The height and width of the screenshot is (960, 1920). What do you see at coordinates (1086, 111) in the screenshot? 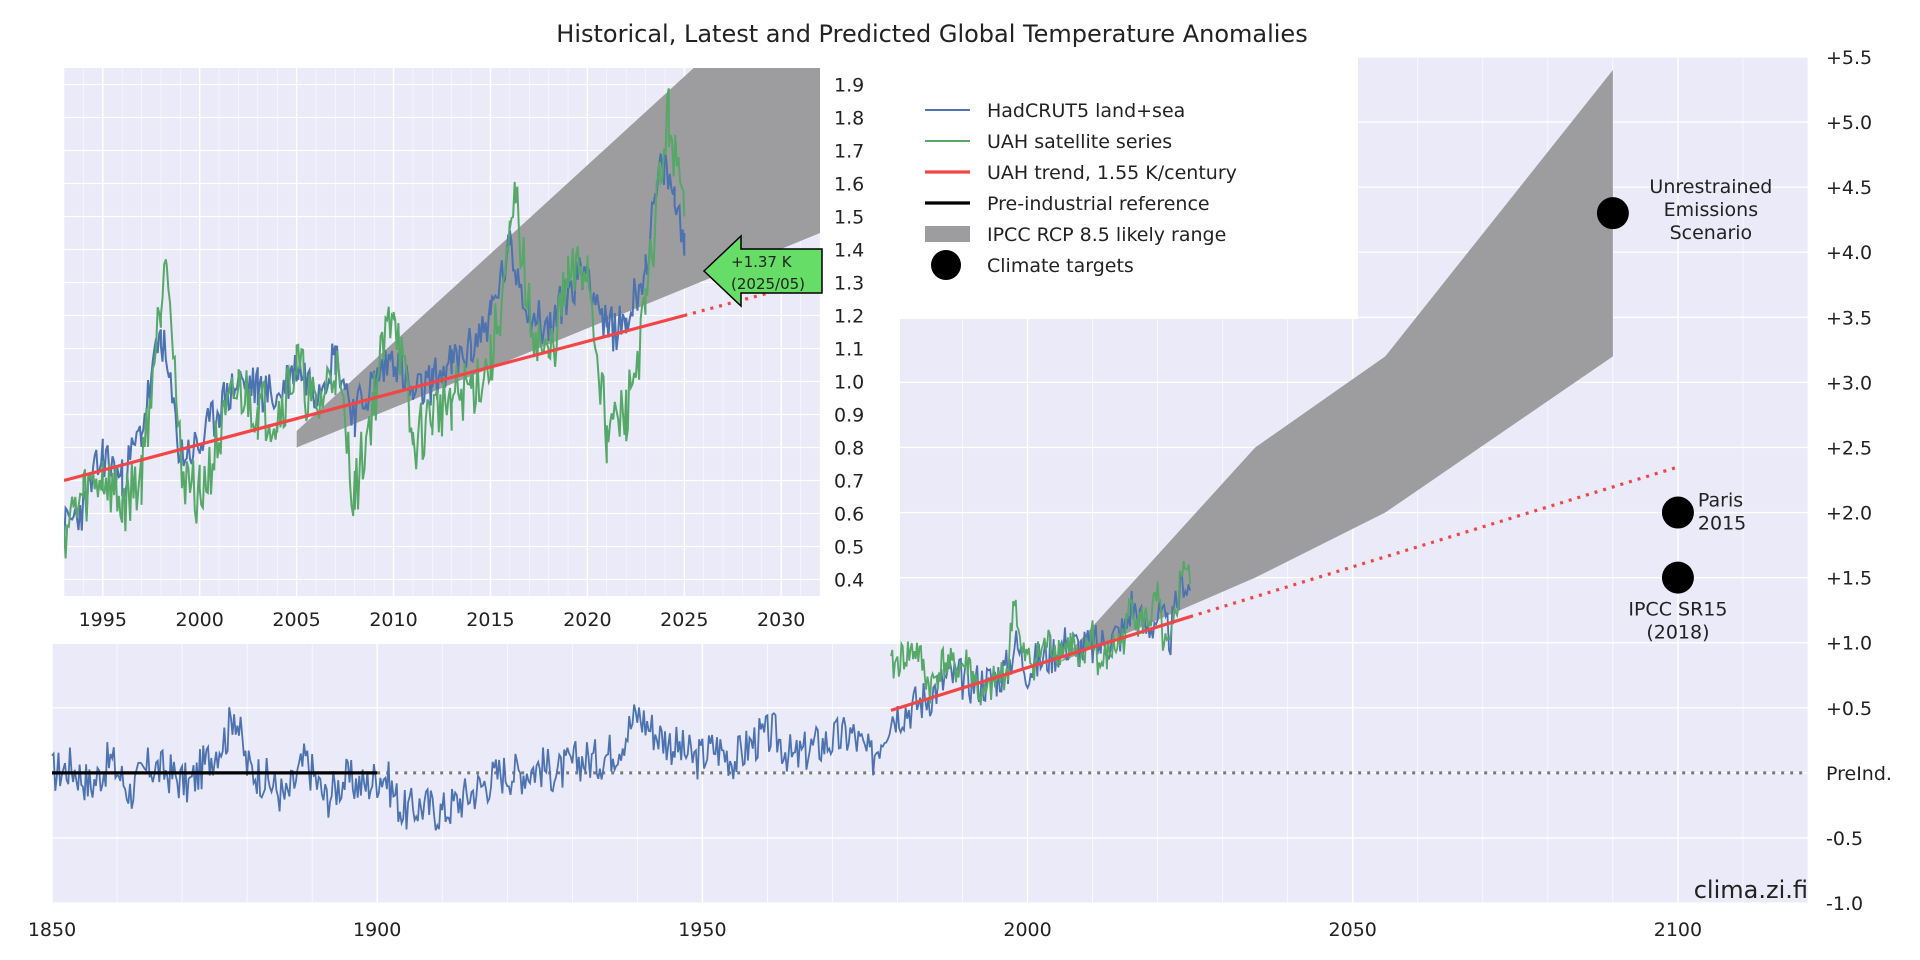
I see `legend-label: HadCRUT5 land+sea` at bounding box center [1086, 111].